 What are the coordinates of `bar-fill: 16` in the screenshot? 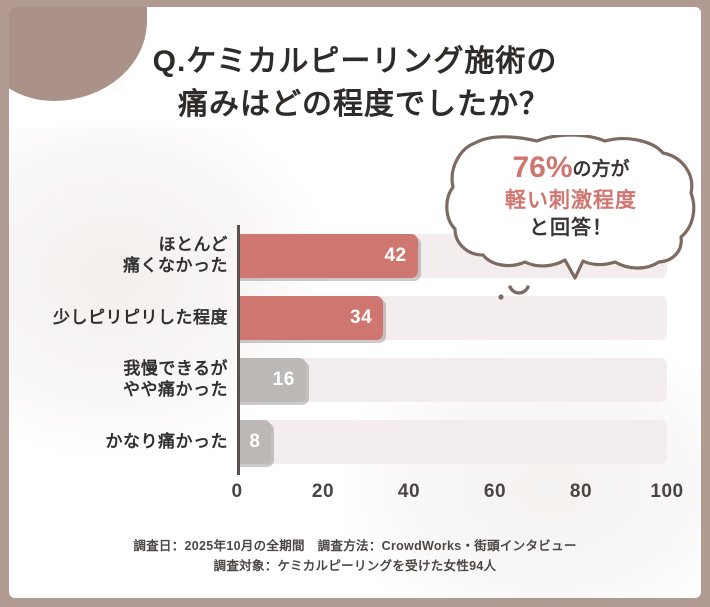 It's located at (271, 380).